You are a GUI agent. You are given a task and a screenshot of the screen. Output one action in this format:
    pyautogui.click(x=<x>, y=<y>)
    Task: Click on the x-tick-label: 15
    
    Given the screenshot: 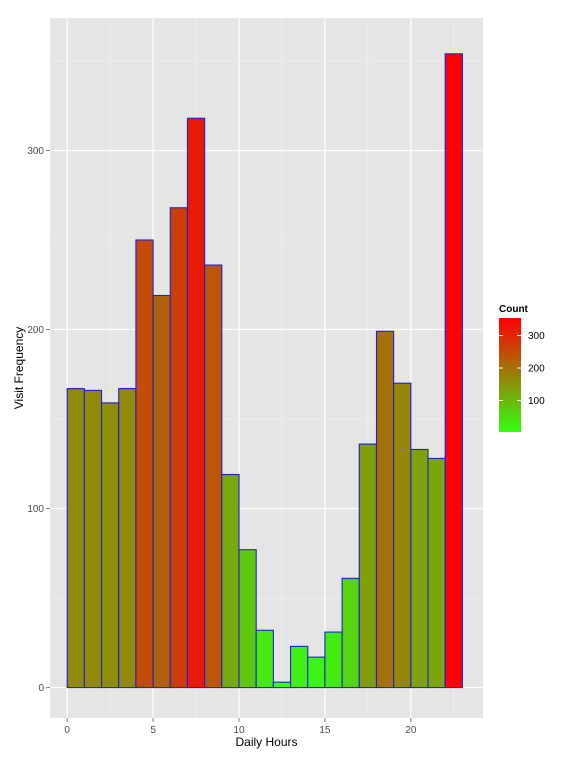 What is the action you would take?
    pyautogui.click(x=325, y=730)
    